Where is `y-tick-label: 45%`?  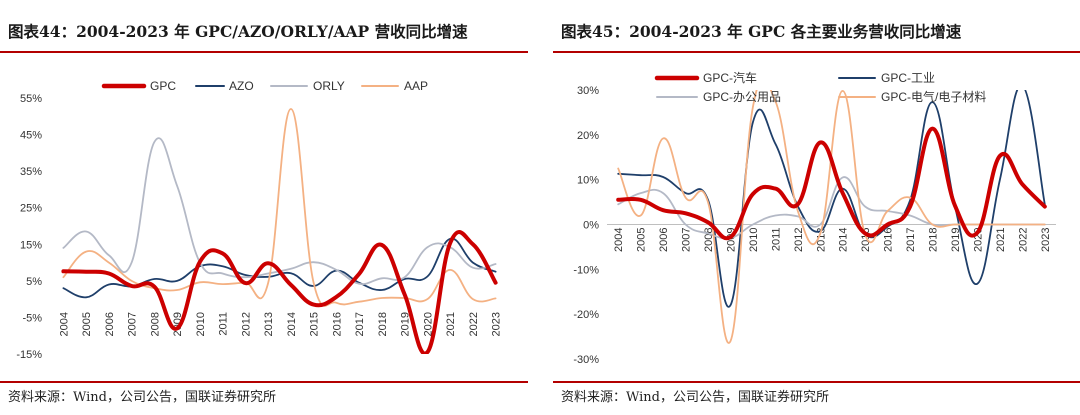 y-tick-label: 45% is located at coordinates (31, 136).